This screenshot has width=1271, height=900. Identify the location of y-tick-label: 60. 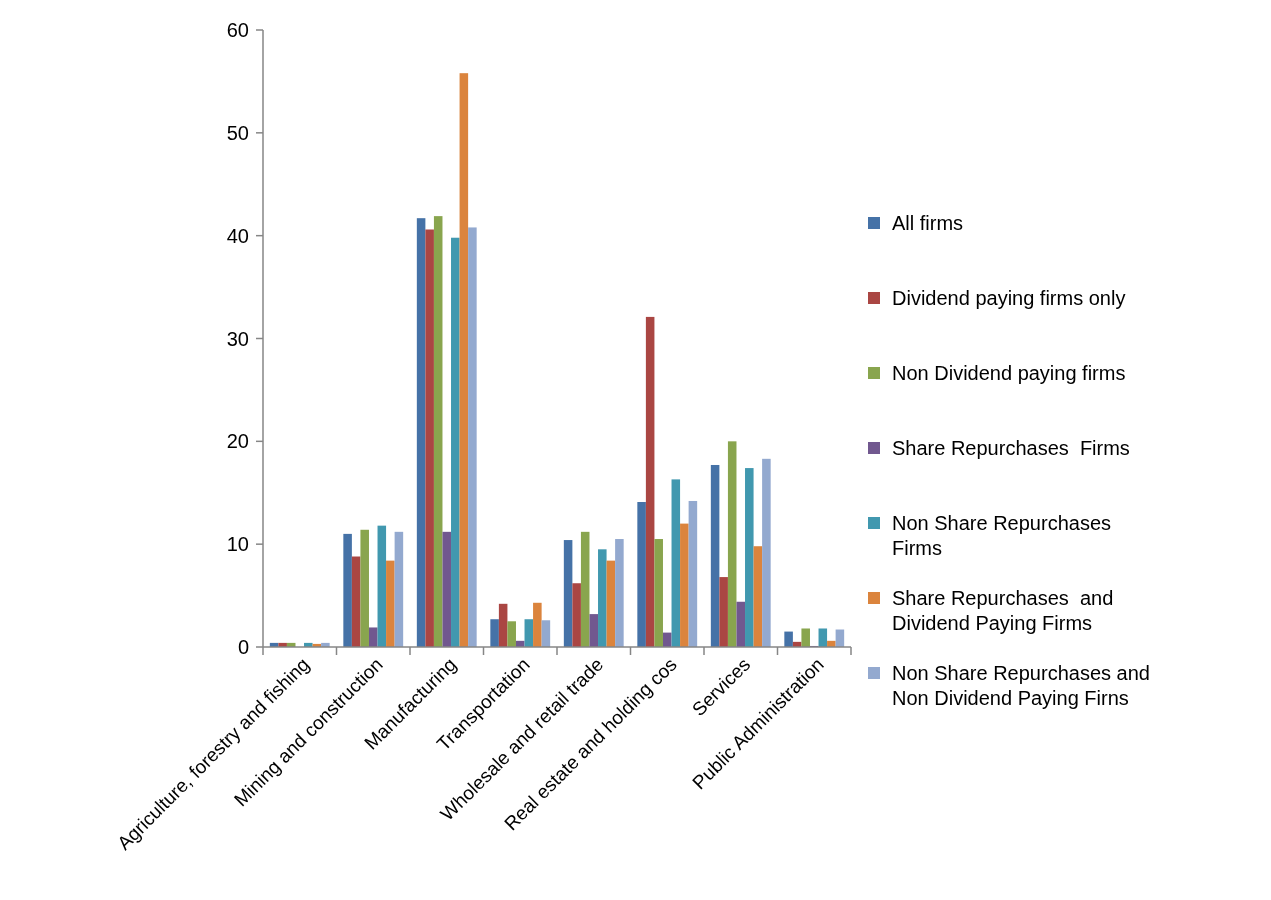
(237, 30).